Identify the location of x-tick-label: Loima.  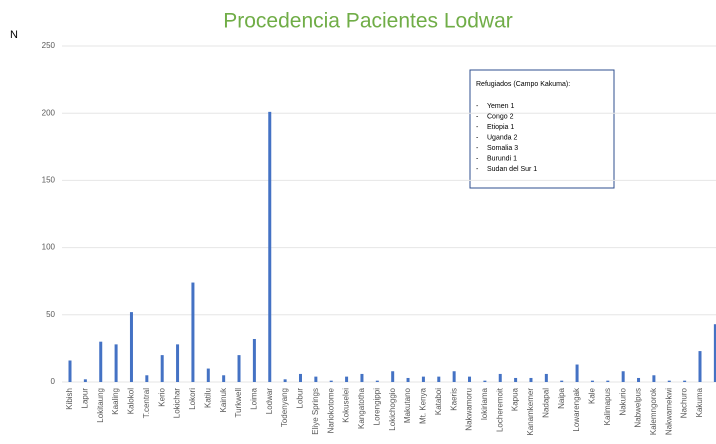
(253, 398).